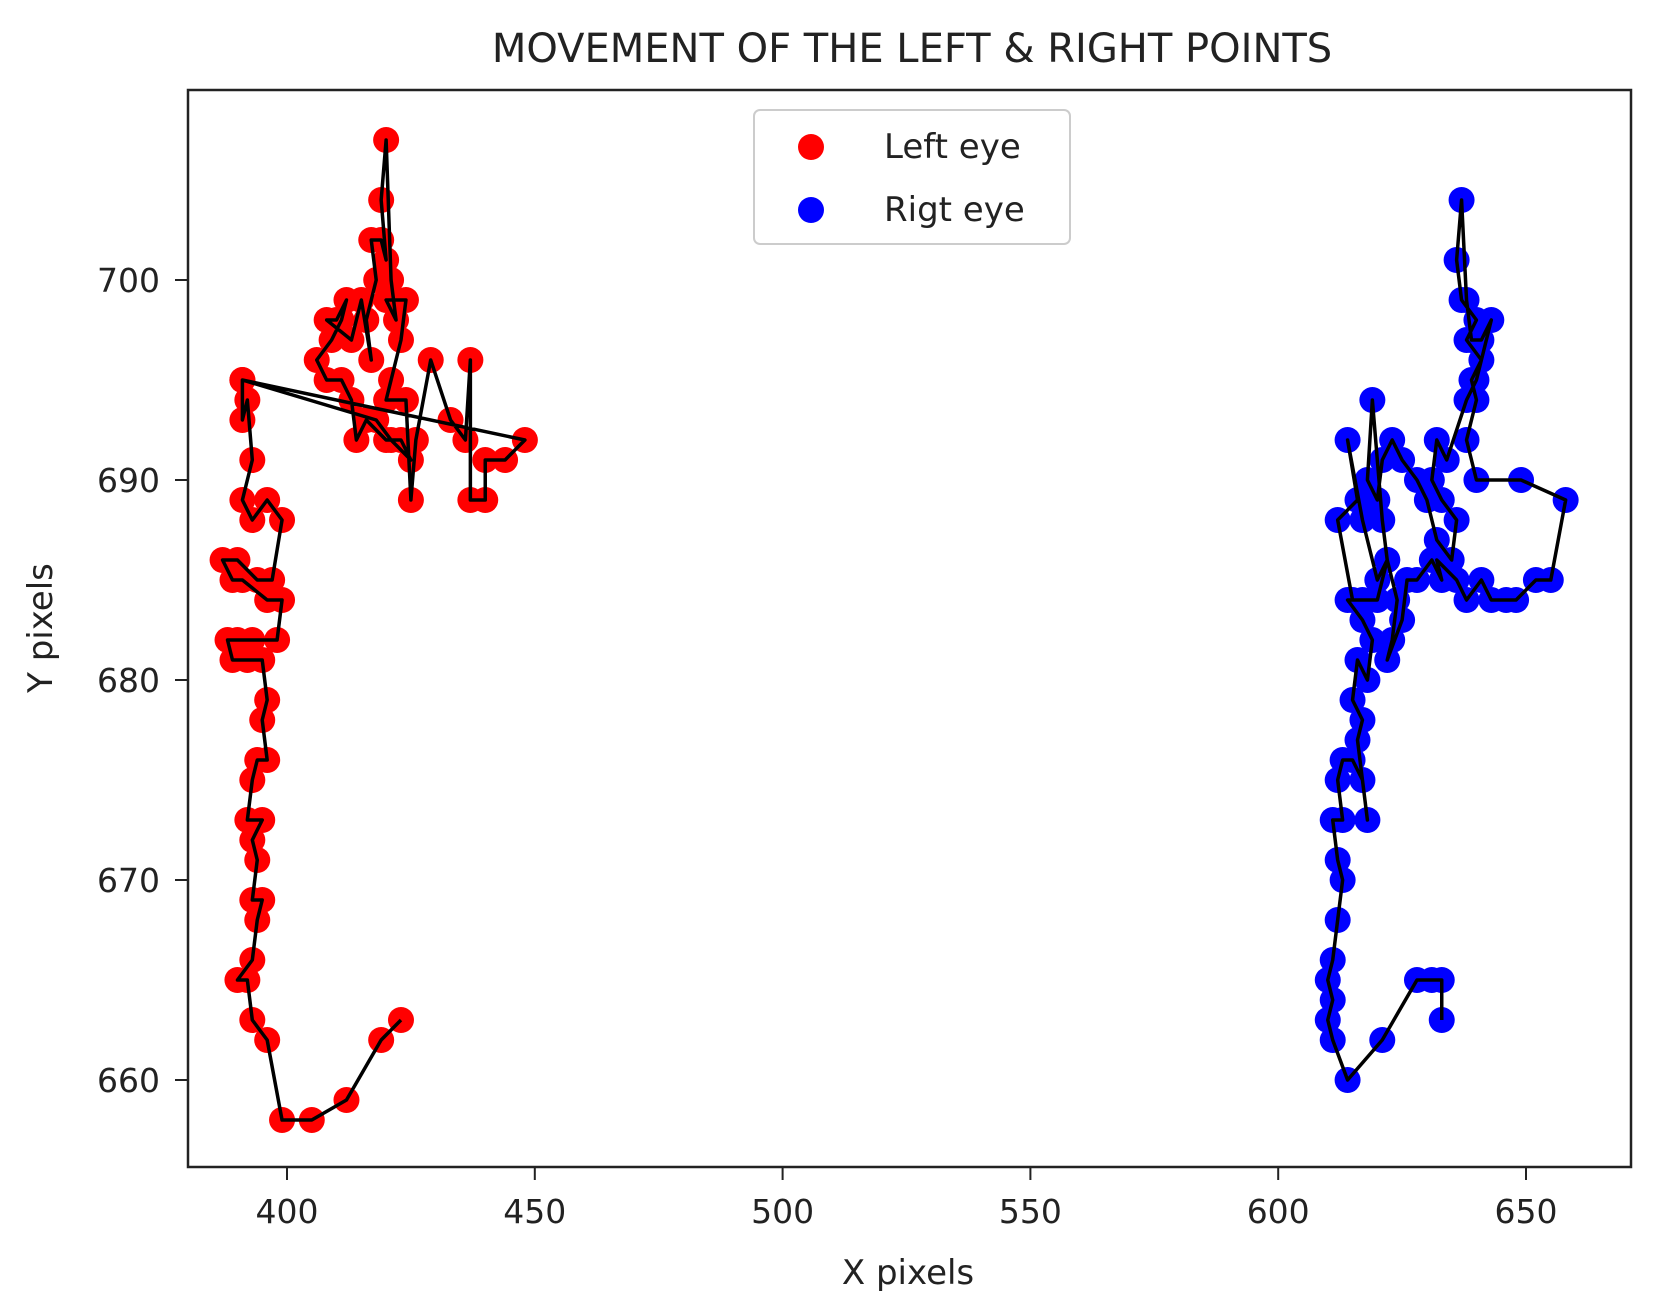  I want to click on y-axis-ticks: 660 670 680 690 700, so click(142, 680).